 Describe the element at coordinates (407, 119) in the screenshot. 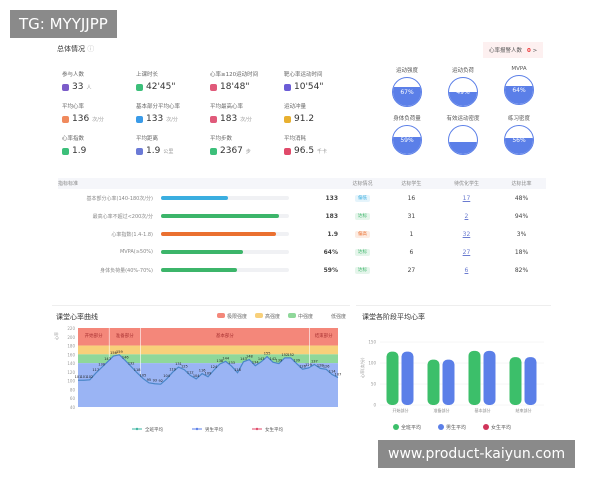

I see `gauge-label: 身体负荷量` at that location.